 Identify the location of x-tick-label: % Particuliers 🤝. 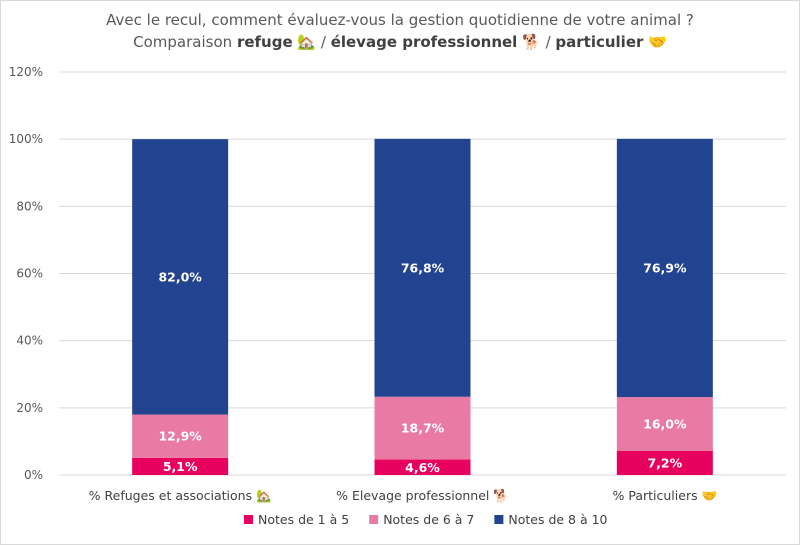
(665, 495).